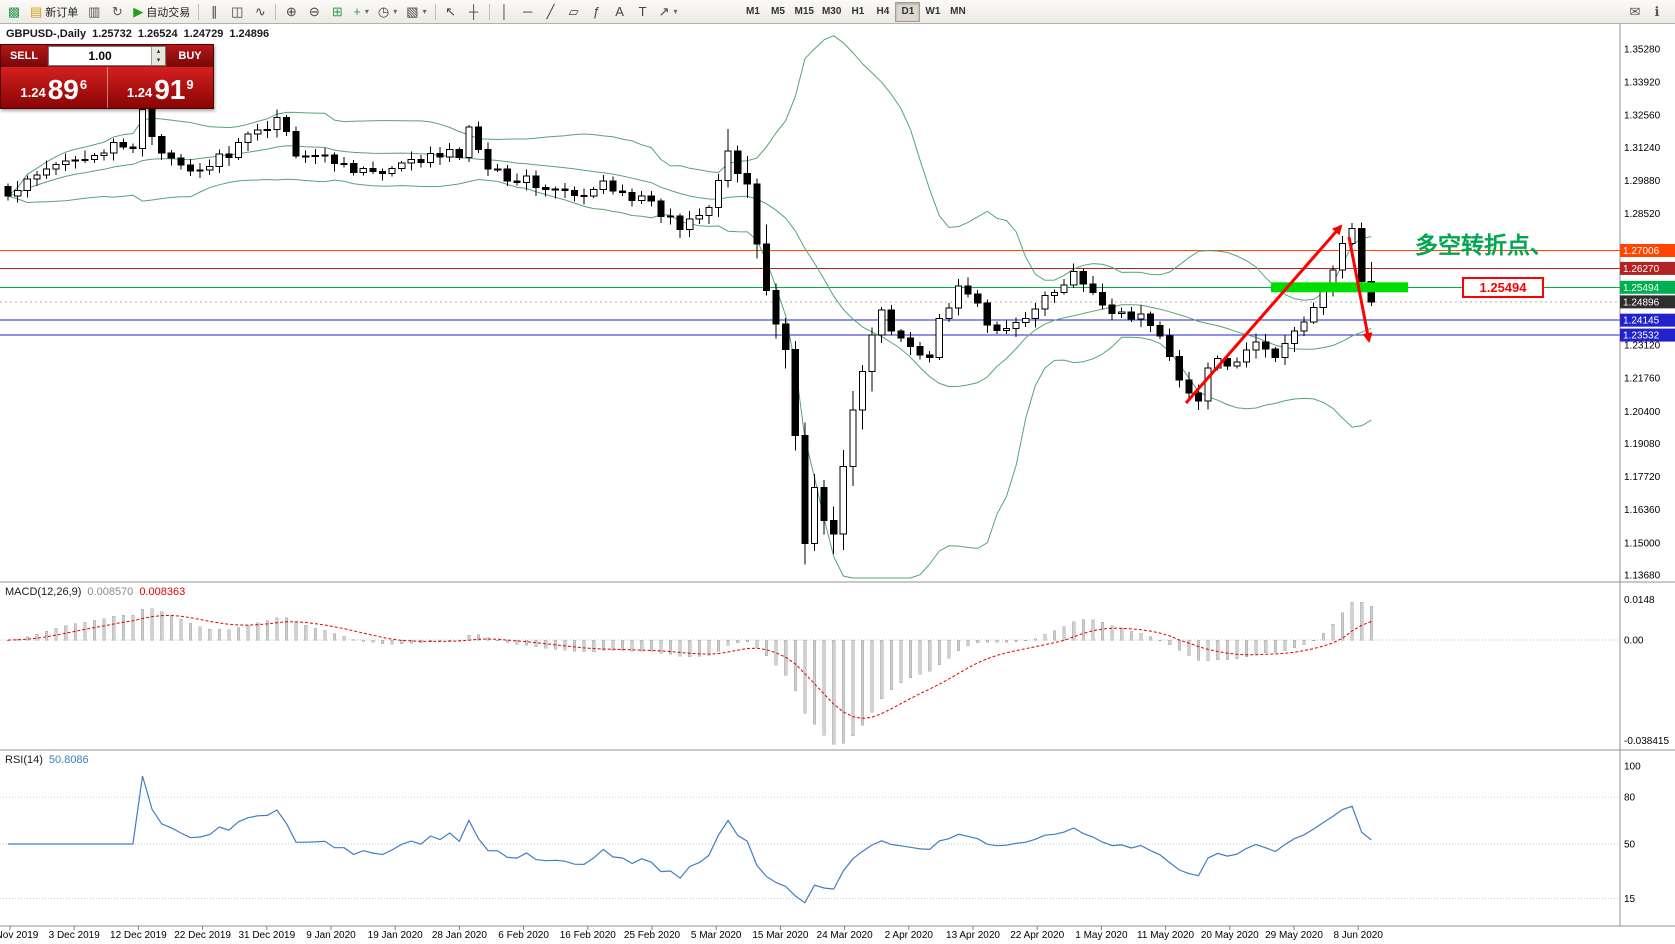 This screenshot has width=1675, height=944. What do you see at coordinates (46, 34) in the screenshot?
I see `symbol-period-label: GBPUSD-,Daily` at bounding box center [46, 34].